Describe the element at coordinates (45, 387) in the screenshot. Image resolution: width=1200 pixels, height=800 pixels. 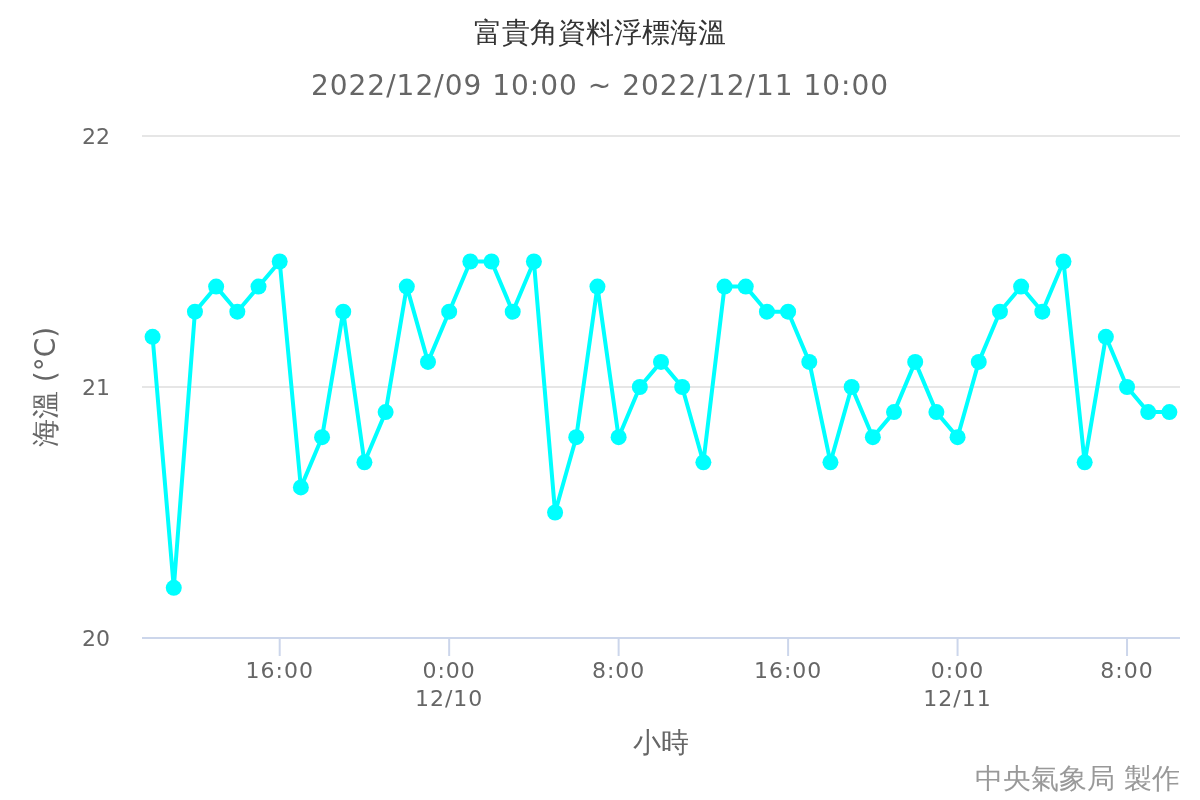
I see `y-axis-title: 海溫 (°C)` at that location.